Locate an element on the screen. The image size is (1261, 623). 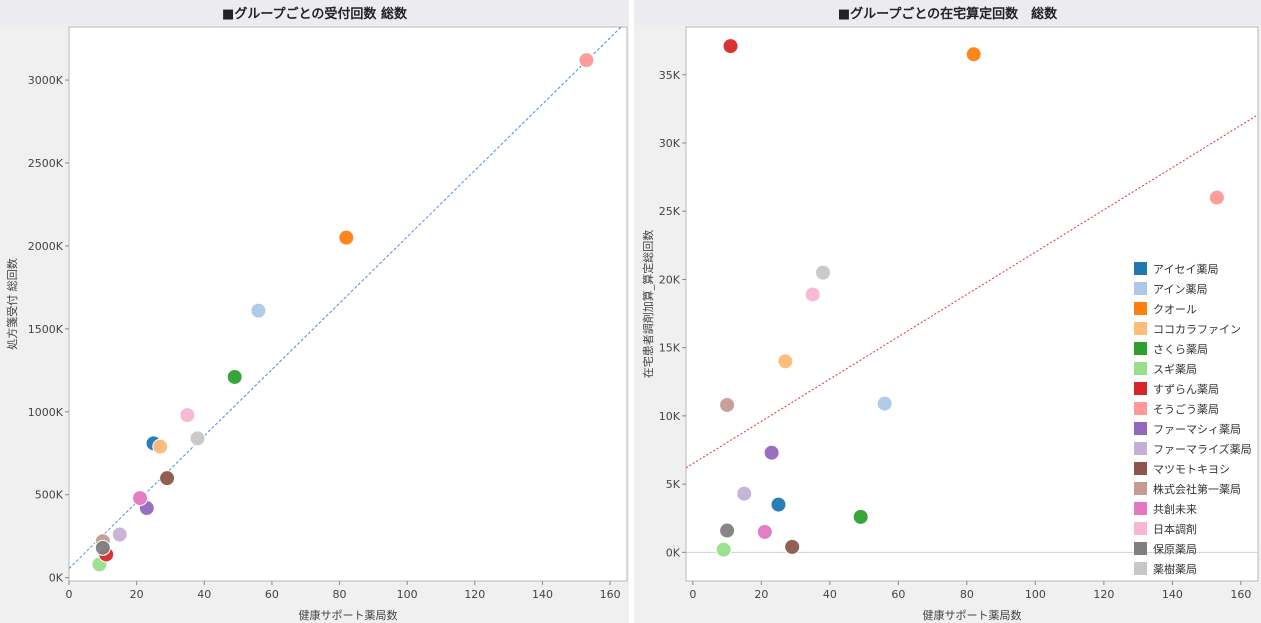
legend-label: 株式会社第一薬局 is located at coordinates (1197, 489).